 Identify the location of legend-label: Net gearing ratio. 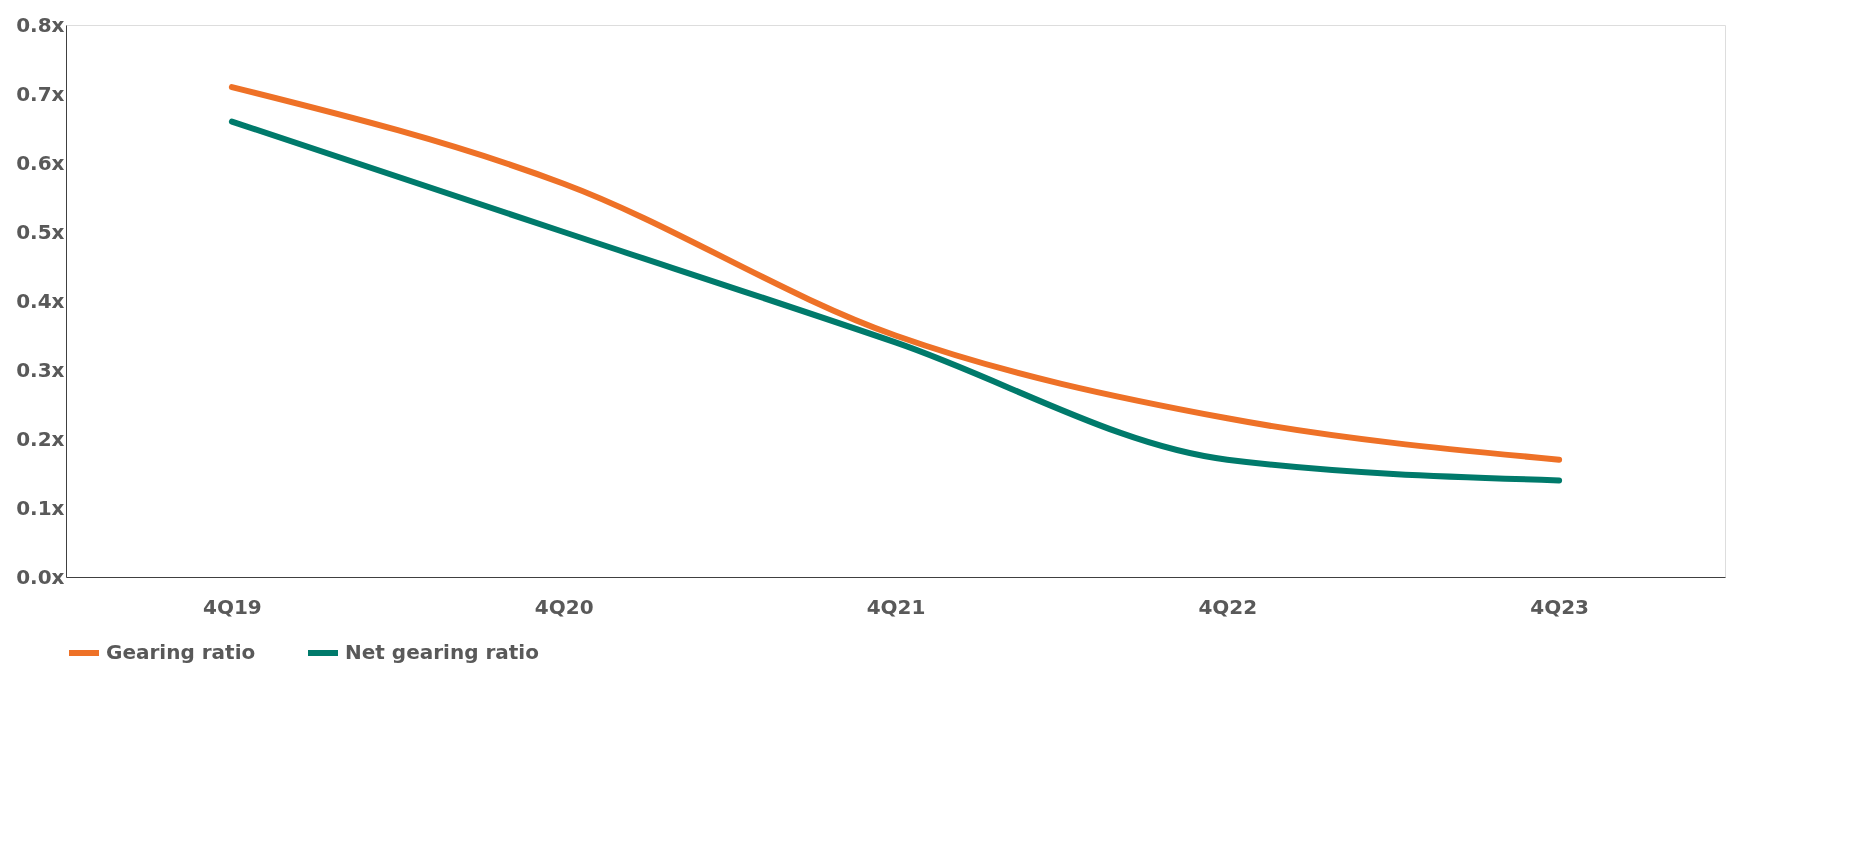
(442, 652).